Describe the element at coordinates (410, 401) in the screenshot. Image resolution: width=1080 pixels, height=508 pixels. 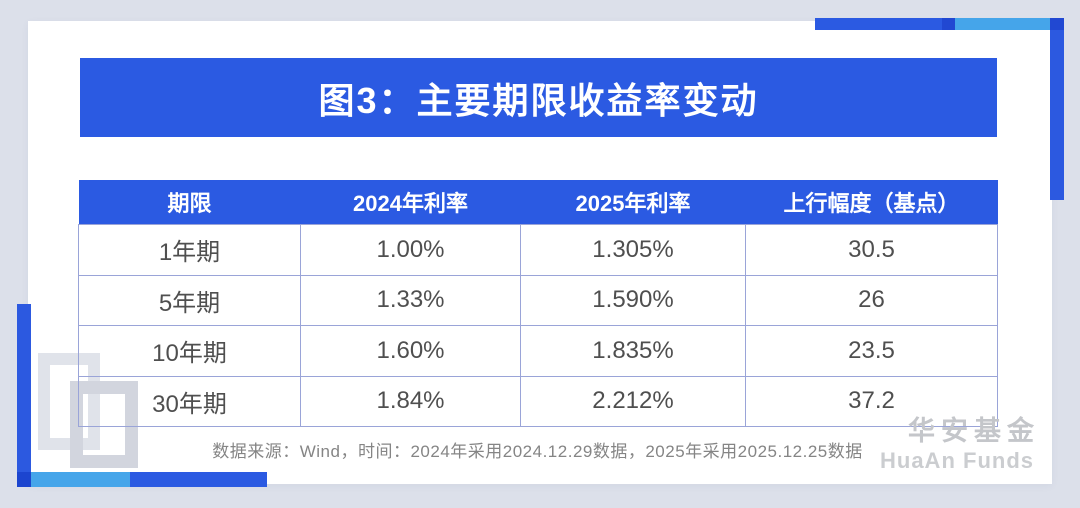
I see `cell-2024-rate: 1.84%` at that location.